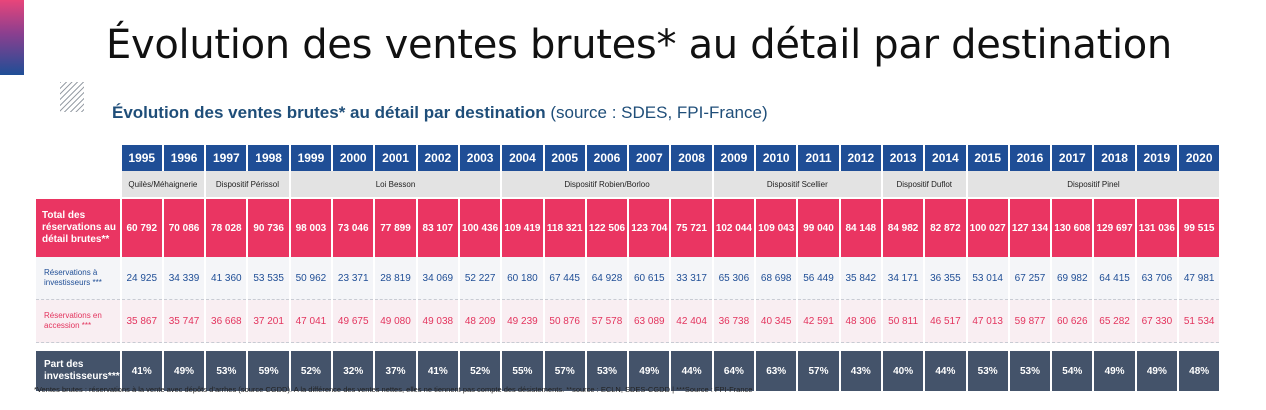  What do you see at coordinates (564, 228) in the screenshot?
I see `value-cell: 118 321` at bounding box center [564, 228].